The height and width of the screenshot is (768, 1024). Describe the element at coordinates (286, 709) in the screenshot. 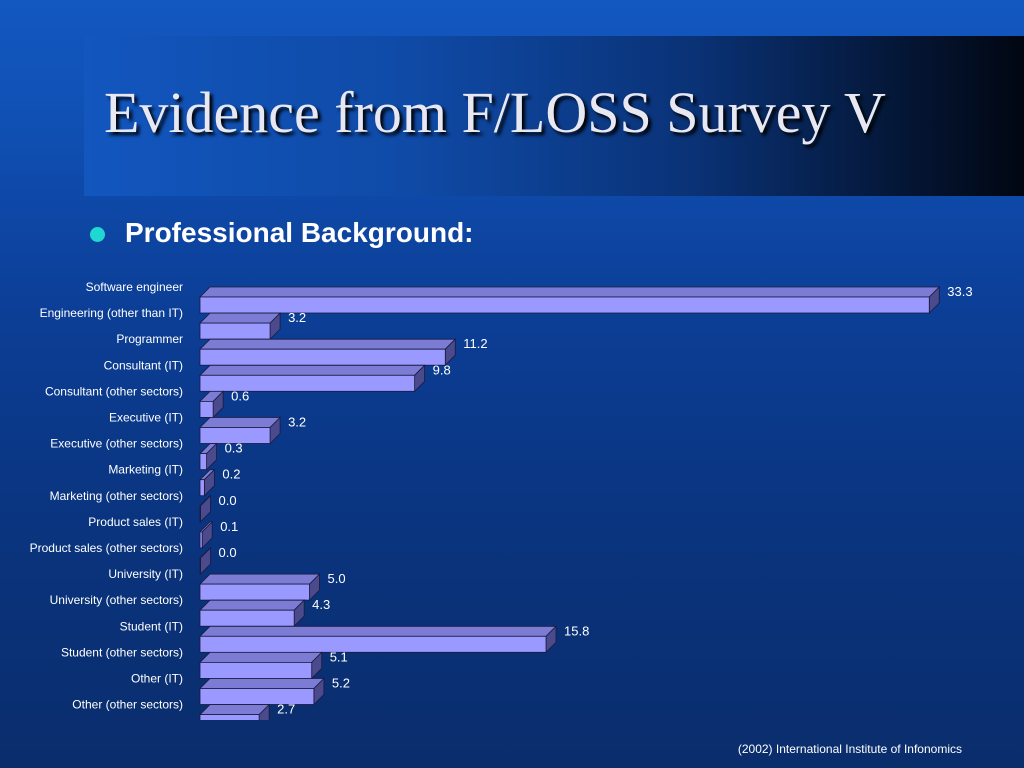

I see `value-label: 2.7` at that location.